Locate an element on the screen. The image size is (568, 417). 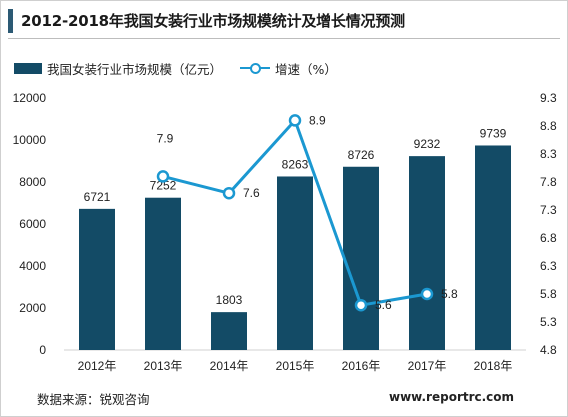
growth-value-label: 7.9 is located at coordinates (165, 138).